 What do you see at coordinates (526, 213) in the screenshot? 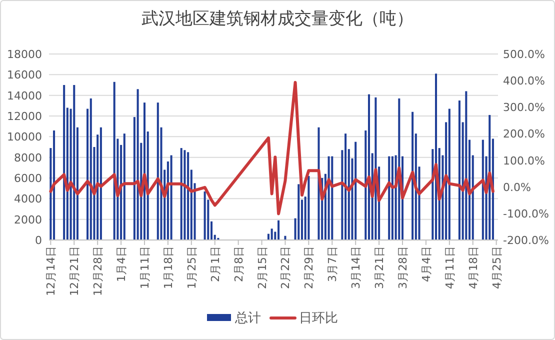
I see `y2-tick-label: -100.0%` at bounding box center [526, 213].